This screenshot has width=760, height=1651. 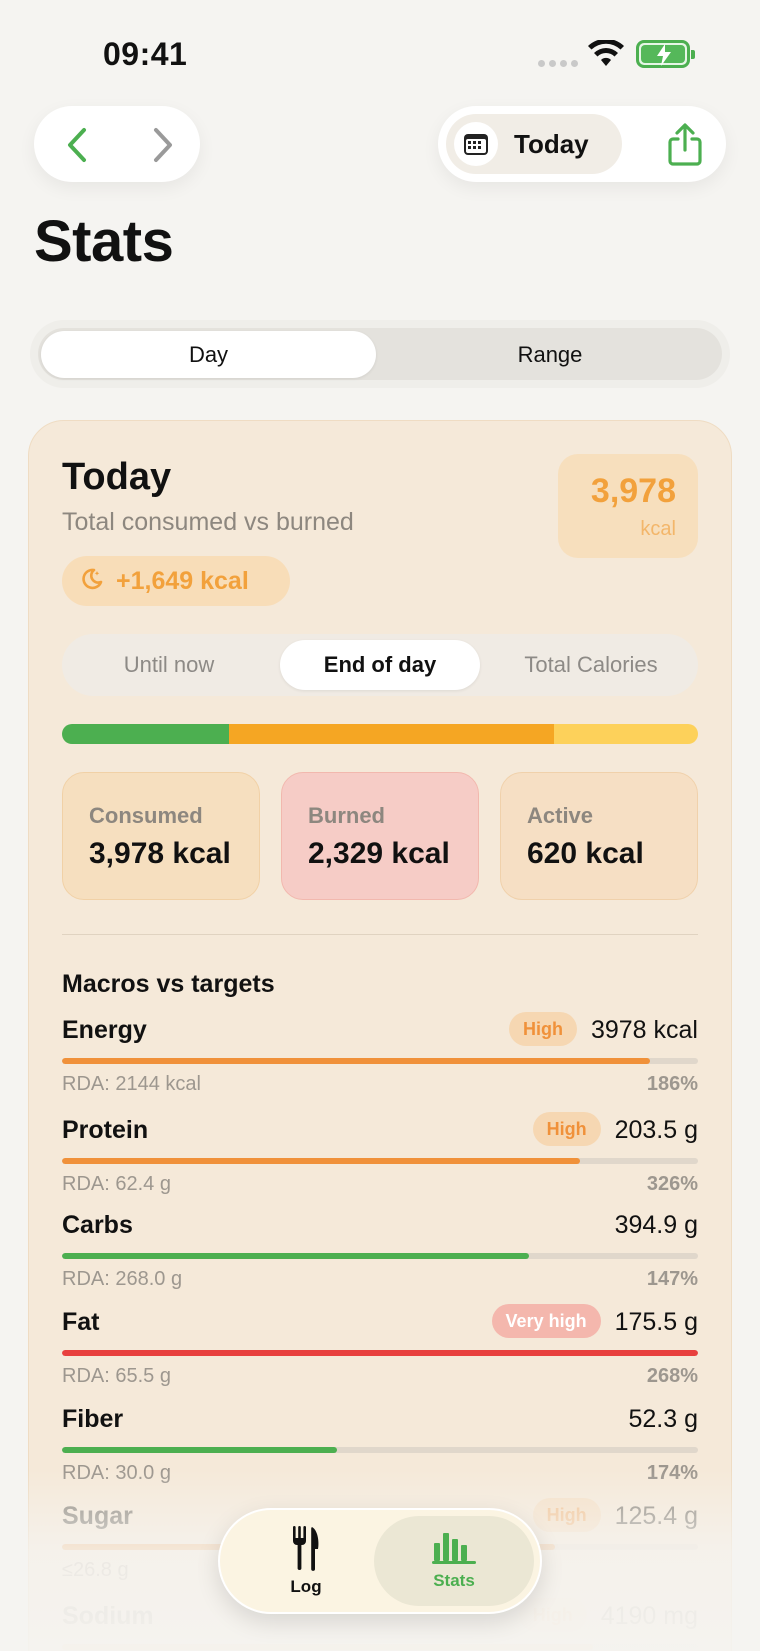 I want to click on tile-label: Consumed, so click(x=146, y=815).